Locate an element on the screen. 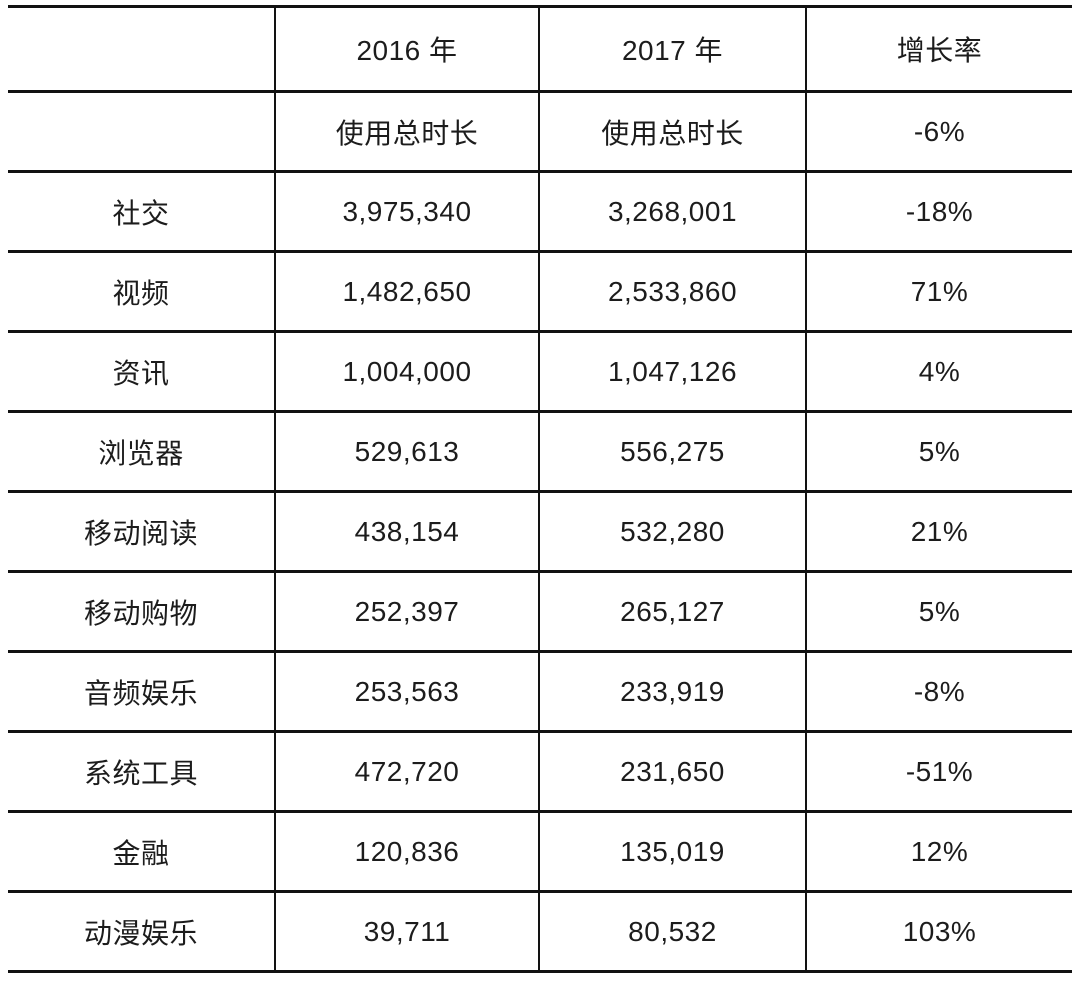  row-label: 资讯 is located at coordinates (141, 371).